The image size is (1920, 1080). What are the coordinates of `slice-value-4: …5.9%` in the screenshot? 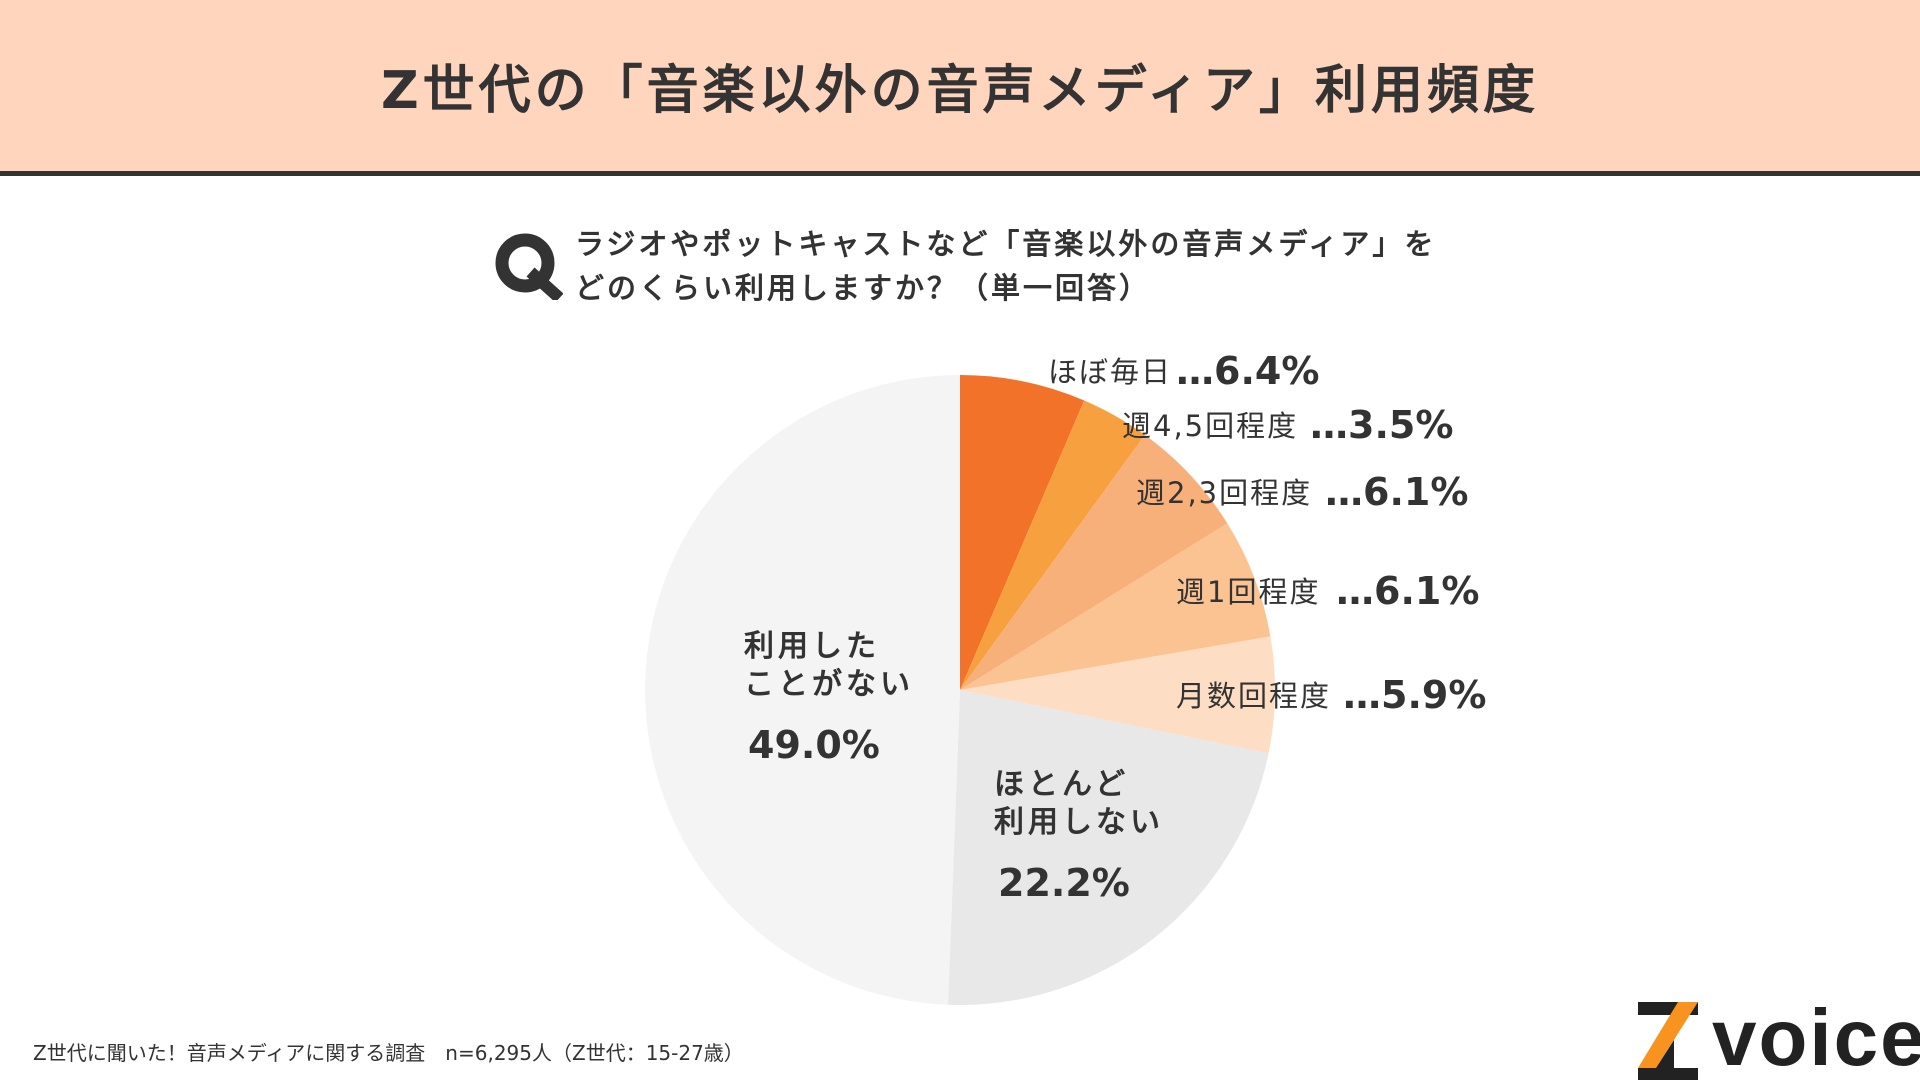 It's located at (1414, 695).